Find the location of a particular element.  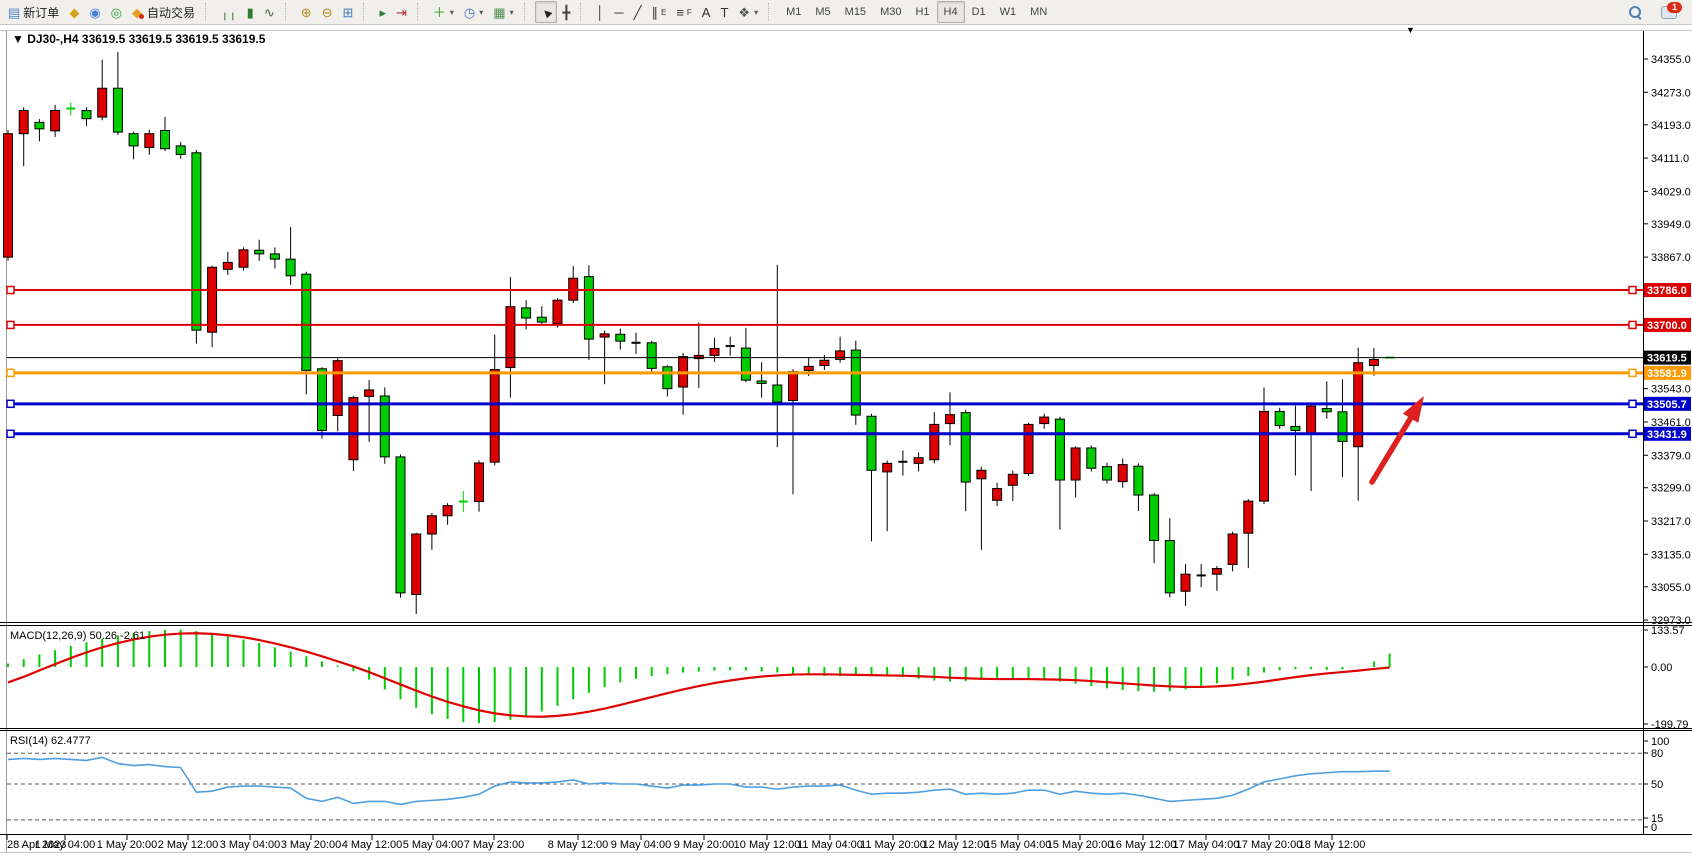

timeframe-h4-button: H4 is located at coordinates (950, 12).